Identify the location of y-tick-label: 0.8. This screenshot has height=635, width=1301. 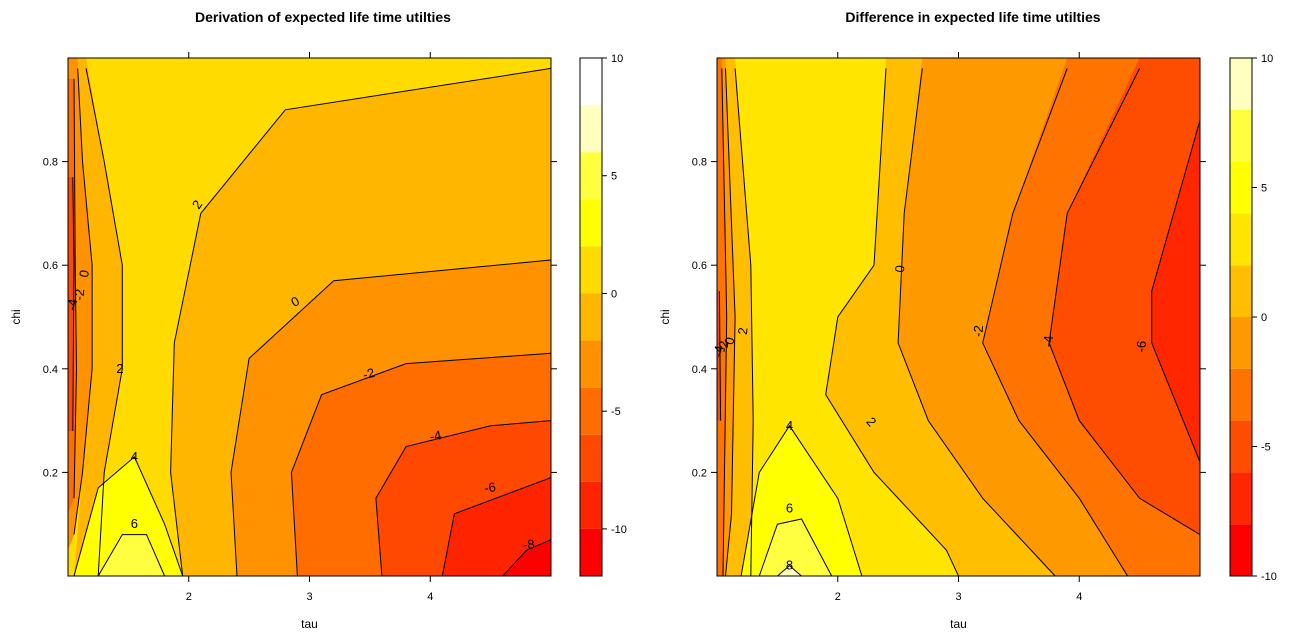
(50, 163).